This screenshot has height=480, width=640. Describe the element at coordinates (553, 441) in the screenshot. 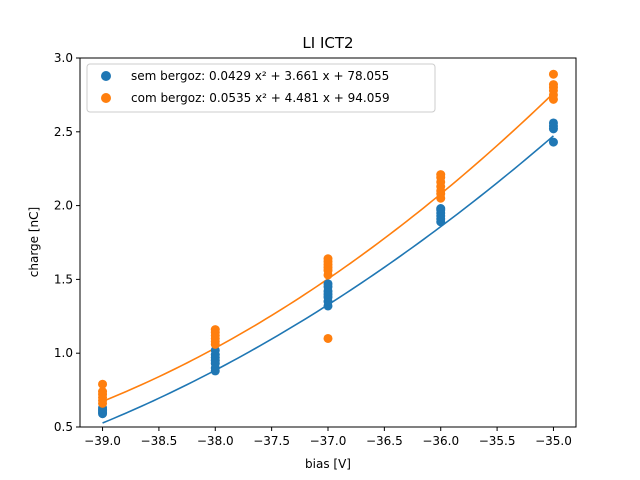

I see `x-tick-label: −35.0` at that location.